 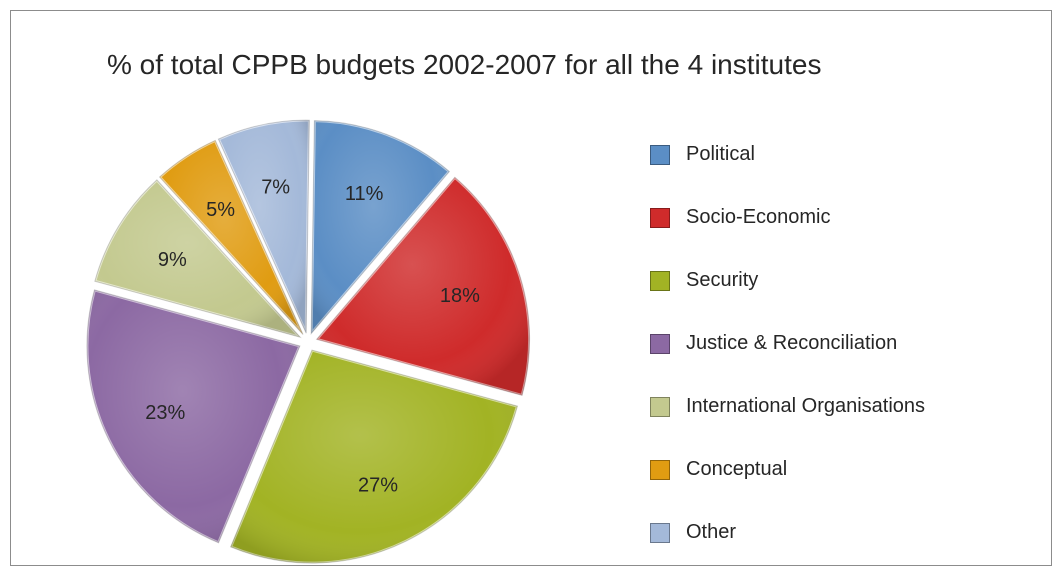 I want to click on legend-label: Security, so click(x=722, y=280).